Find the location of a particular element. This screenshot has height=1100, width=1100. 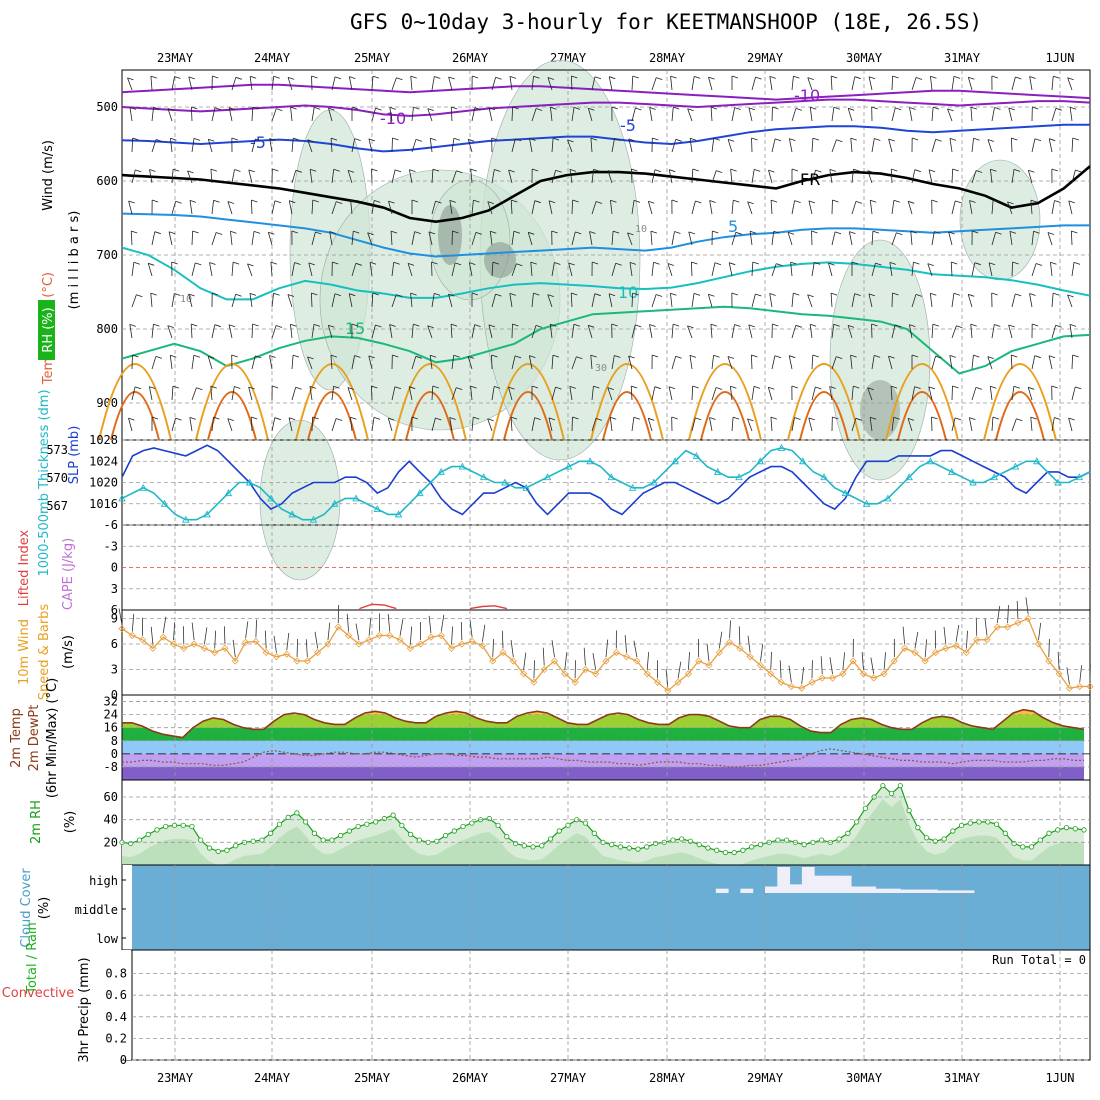

cloud-high-bar is located at coordinates (956, 891).